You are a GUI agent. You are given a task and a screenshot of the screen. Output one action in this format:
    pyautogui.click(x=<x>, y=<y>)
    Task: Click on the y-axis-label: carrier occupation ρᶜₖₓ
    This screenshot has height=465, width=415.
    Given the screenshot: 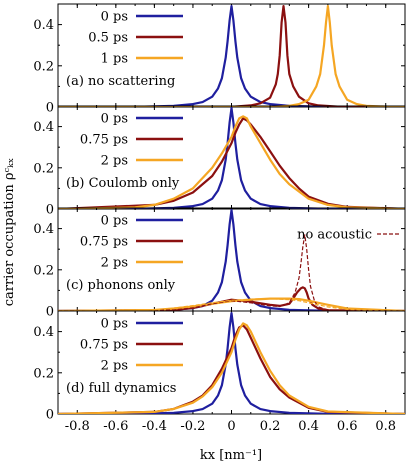 What is the action you would take?
    pyautogui.click(x=9, y=232)
    